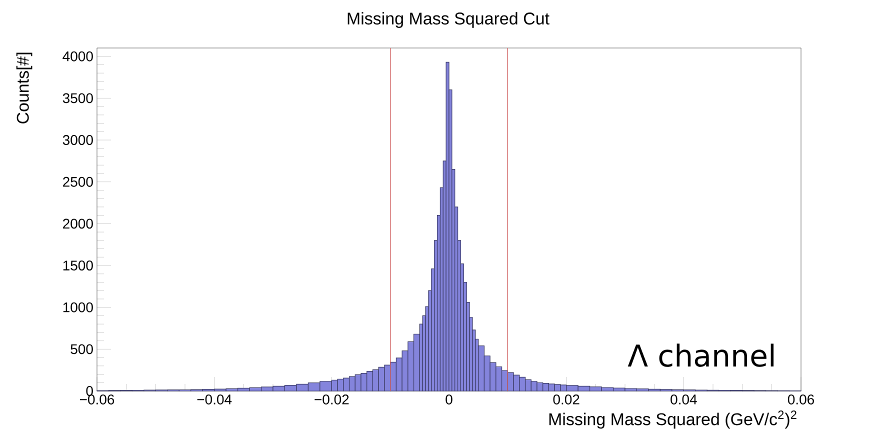 This screenshot has height=445, width=879. What do you see at coordinates (449, 399) in the screenshot?
I see `x-tick-label: 0` at bounding box center [449, 399].